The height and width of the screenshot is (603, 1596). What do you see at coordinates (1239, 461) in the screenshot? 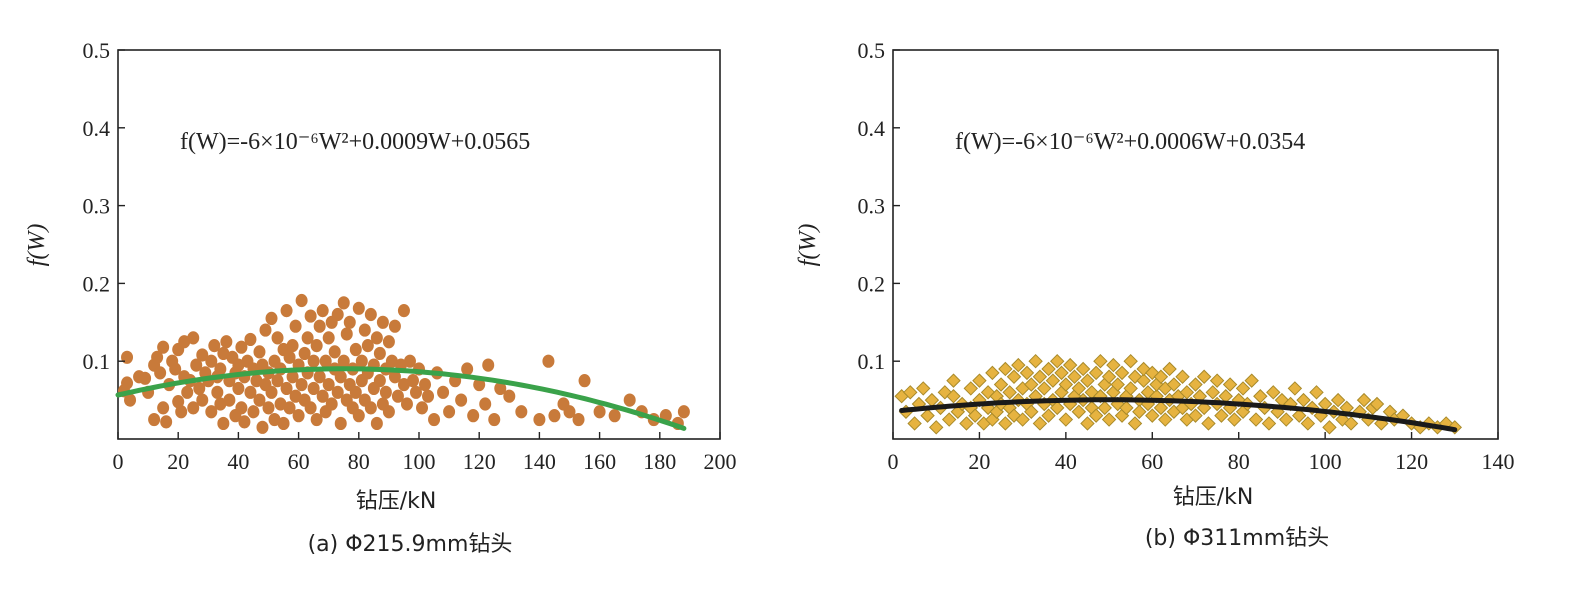
I see `x-tick-label-b-4: 80` at bounding box center [1239, 461].